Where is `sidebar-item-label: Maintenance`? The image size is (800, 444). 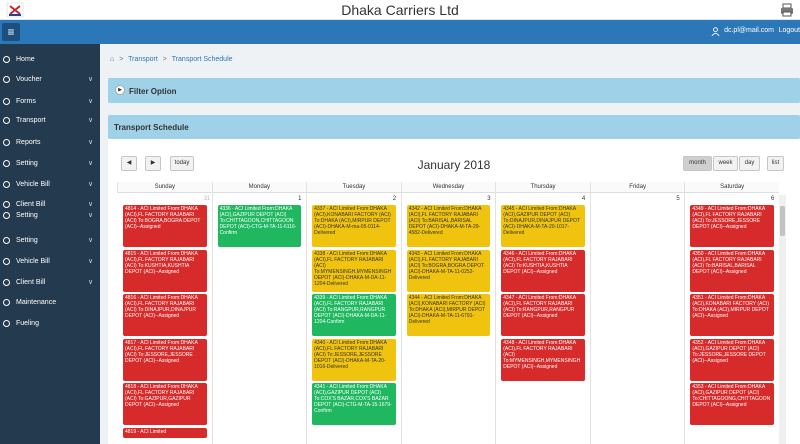 sidebar-item-label: Maintenance is located at coordinates (36, 302).